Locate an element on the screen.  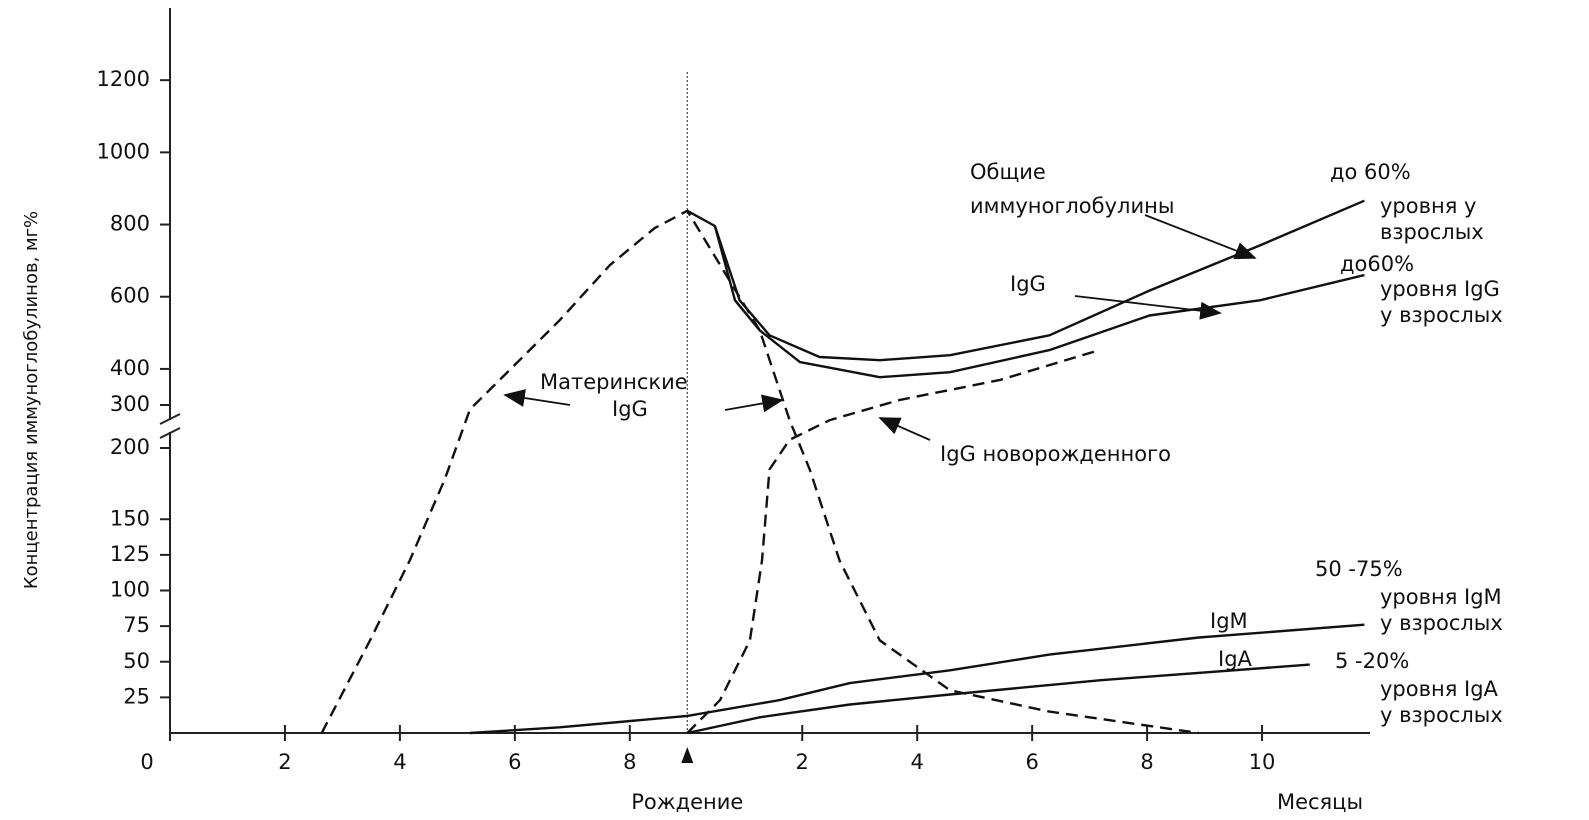
y-tick-label: 125 is located at coordinates (130, 554).